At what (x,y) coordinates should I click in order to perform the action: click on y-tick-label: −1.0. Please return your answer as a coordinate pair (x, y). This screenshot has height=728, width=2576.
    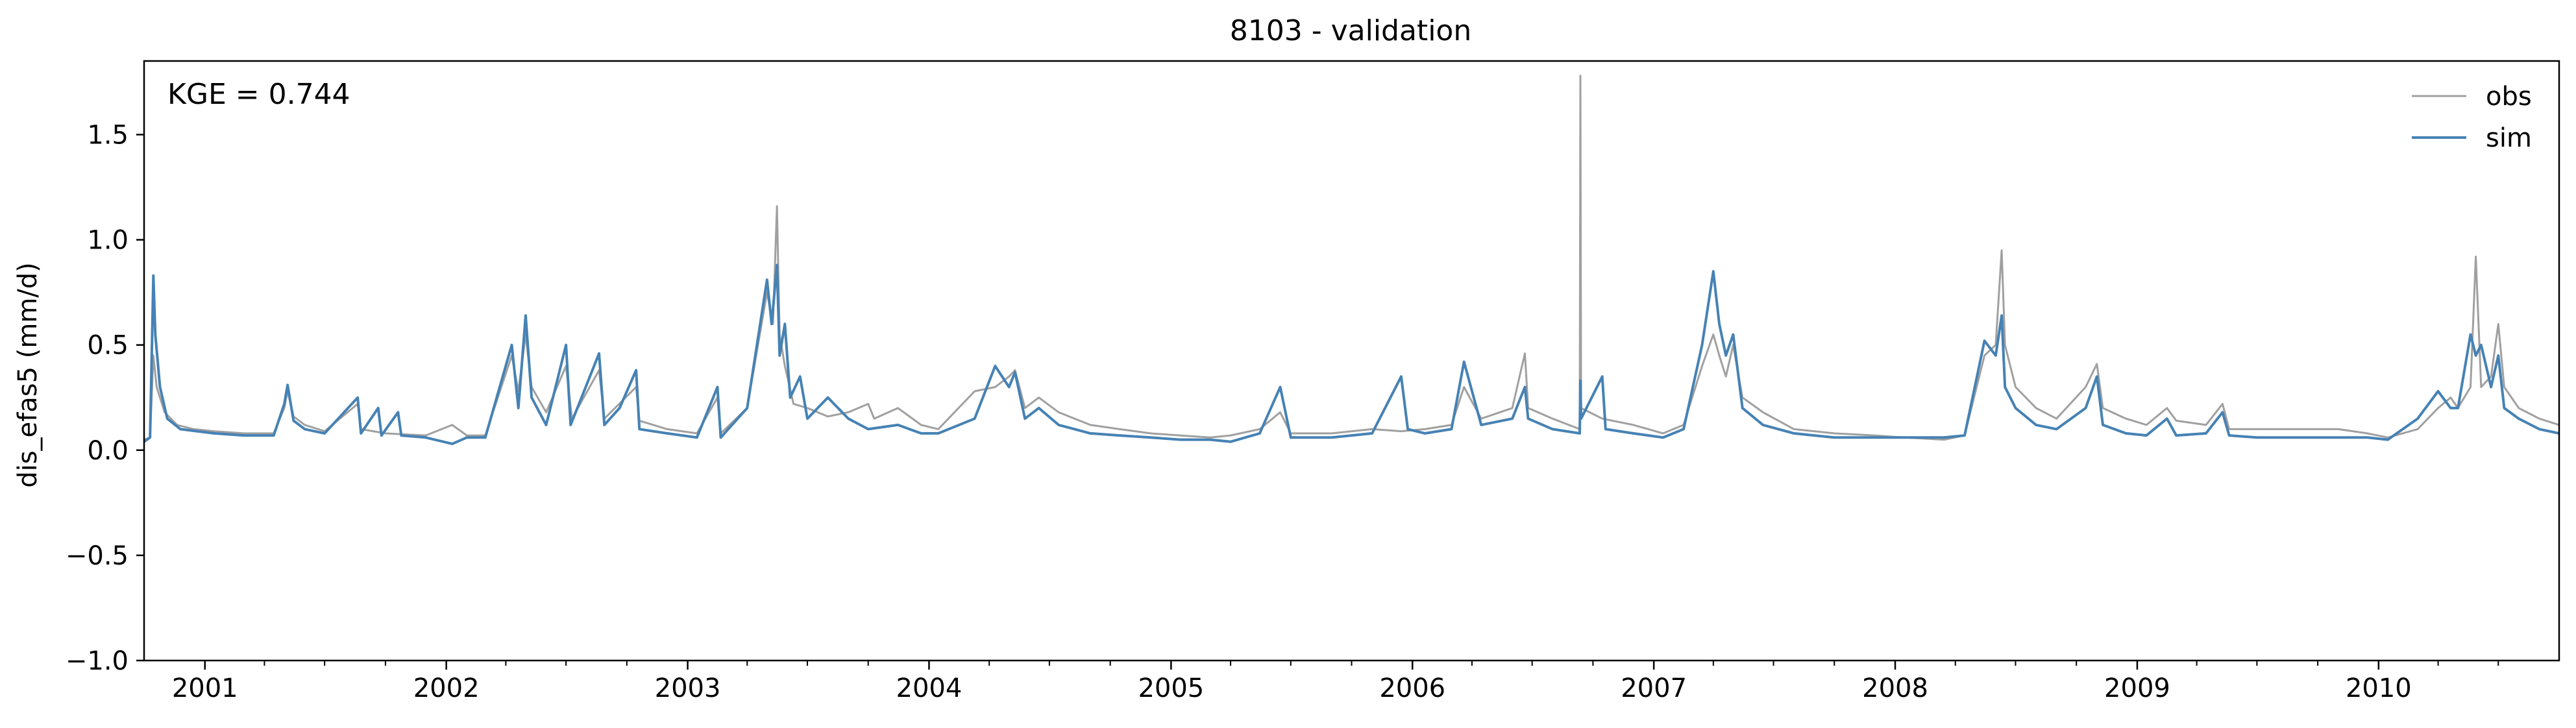
    Looking at the image, I should click on (97, 661).